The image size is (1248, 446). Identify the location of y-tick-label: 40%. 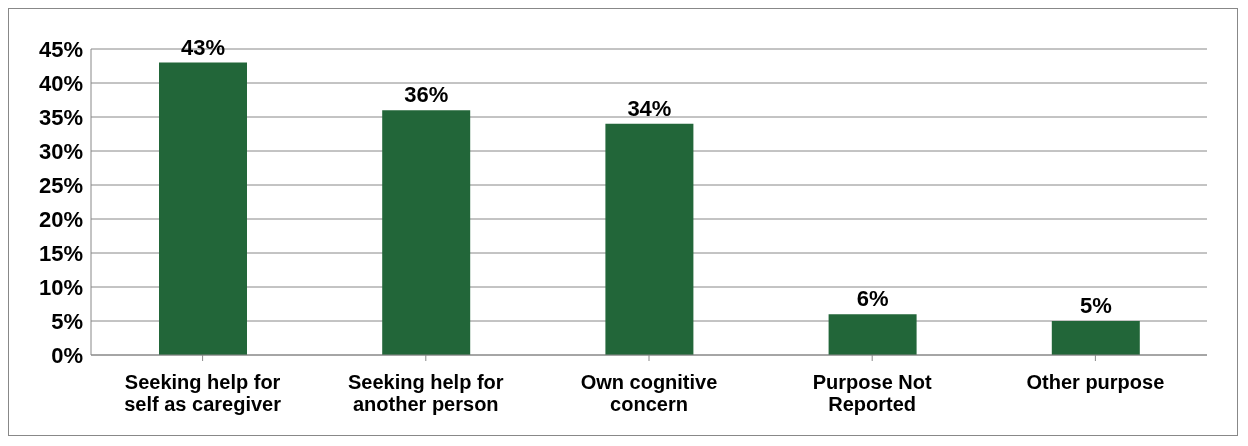
(60, 83).